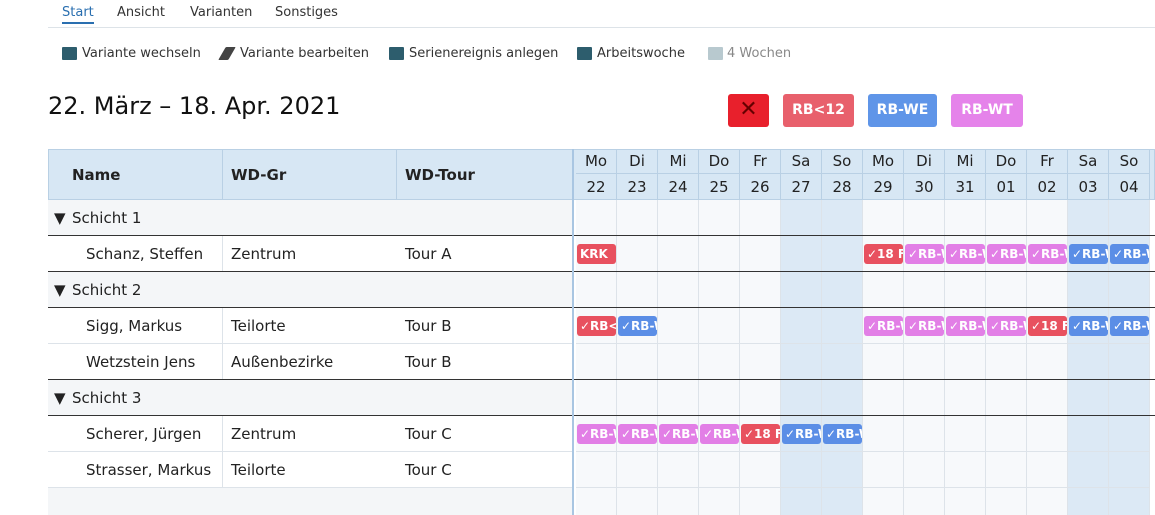  I want to click on cell: Schanz, Steffen, so click(135, 254).